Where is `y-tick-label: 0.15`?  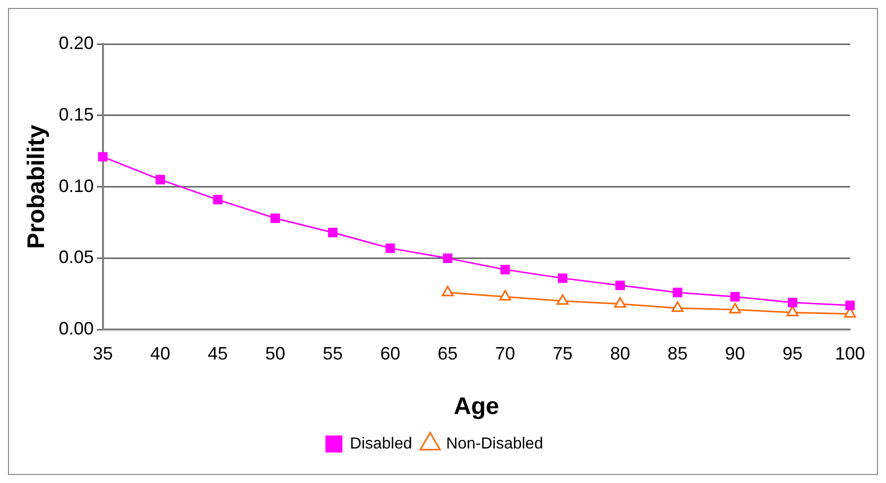
y-tick-label: 0.15 is located at coordinates (76, 114).